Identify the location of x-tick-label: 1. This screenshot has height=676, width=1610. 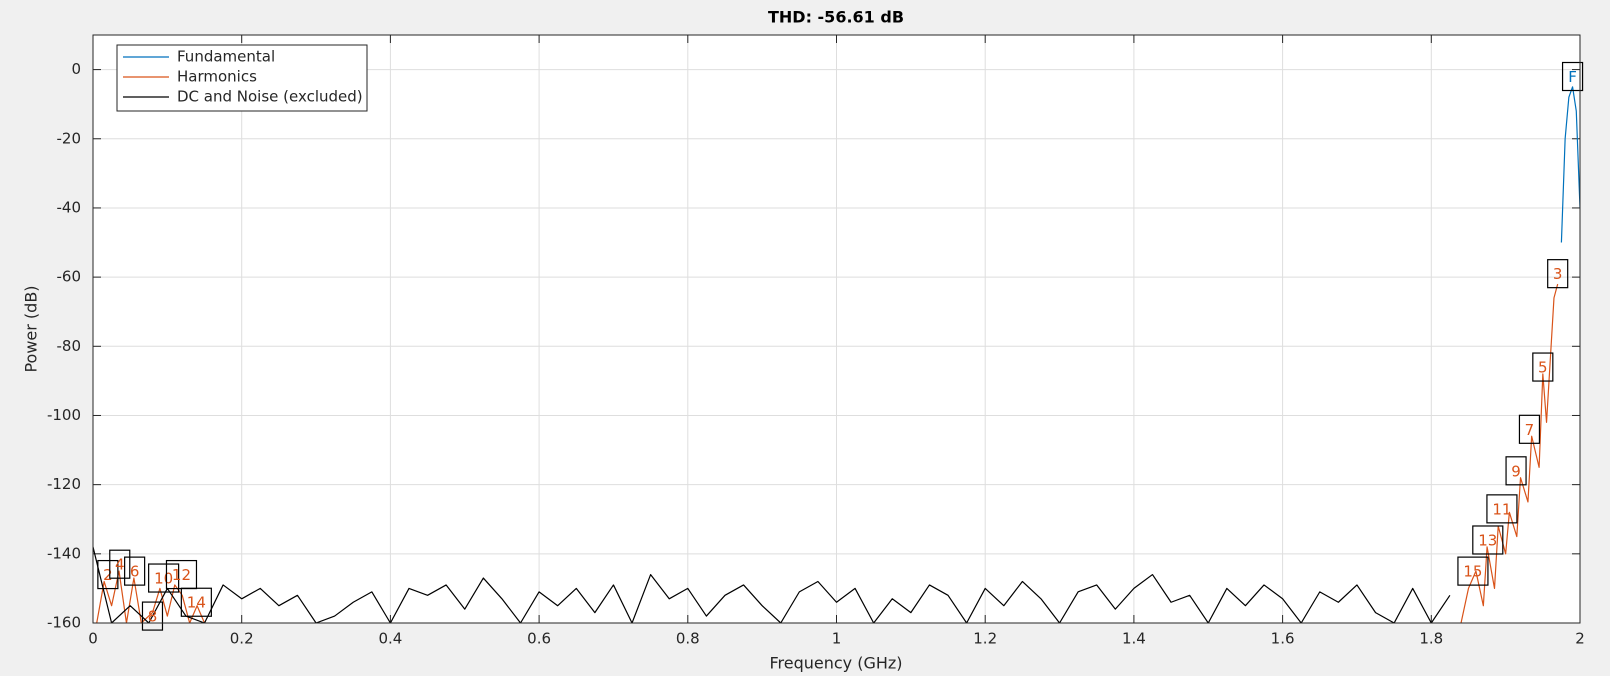
(837, 639).